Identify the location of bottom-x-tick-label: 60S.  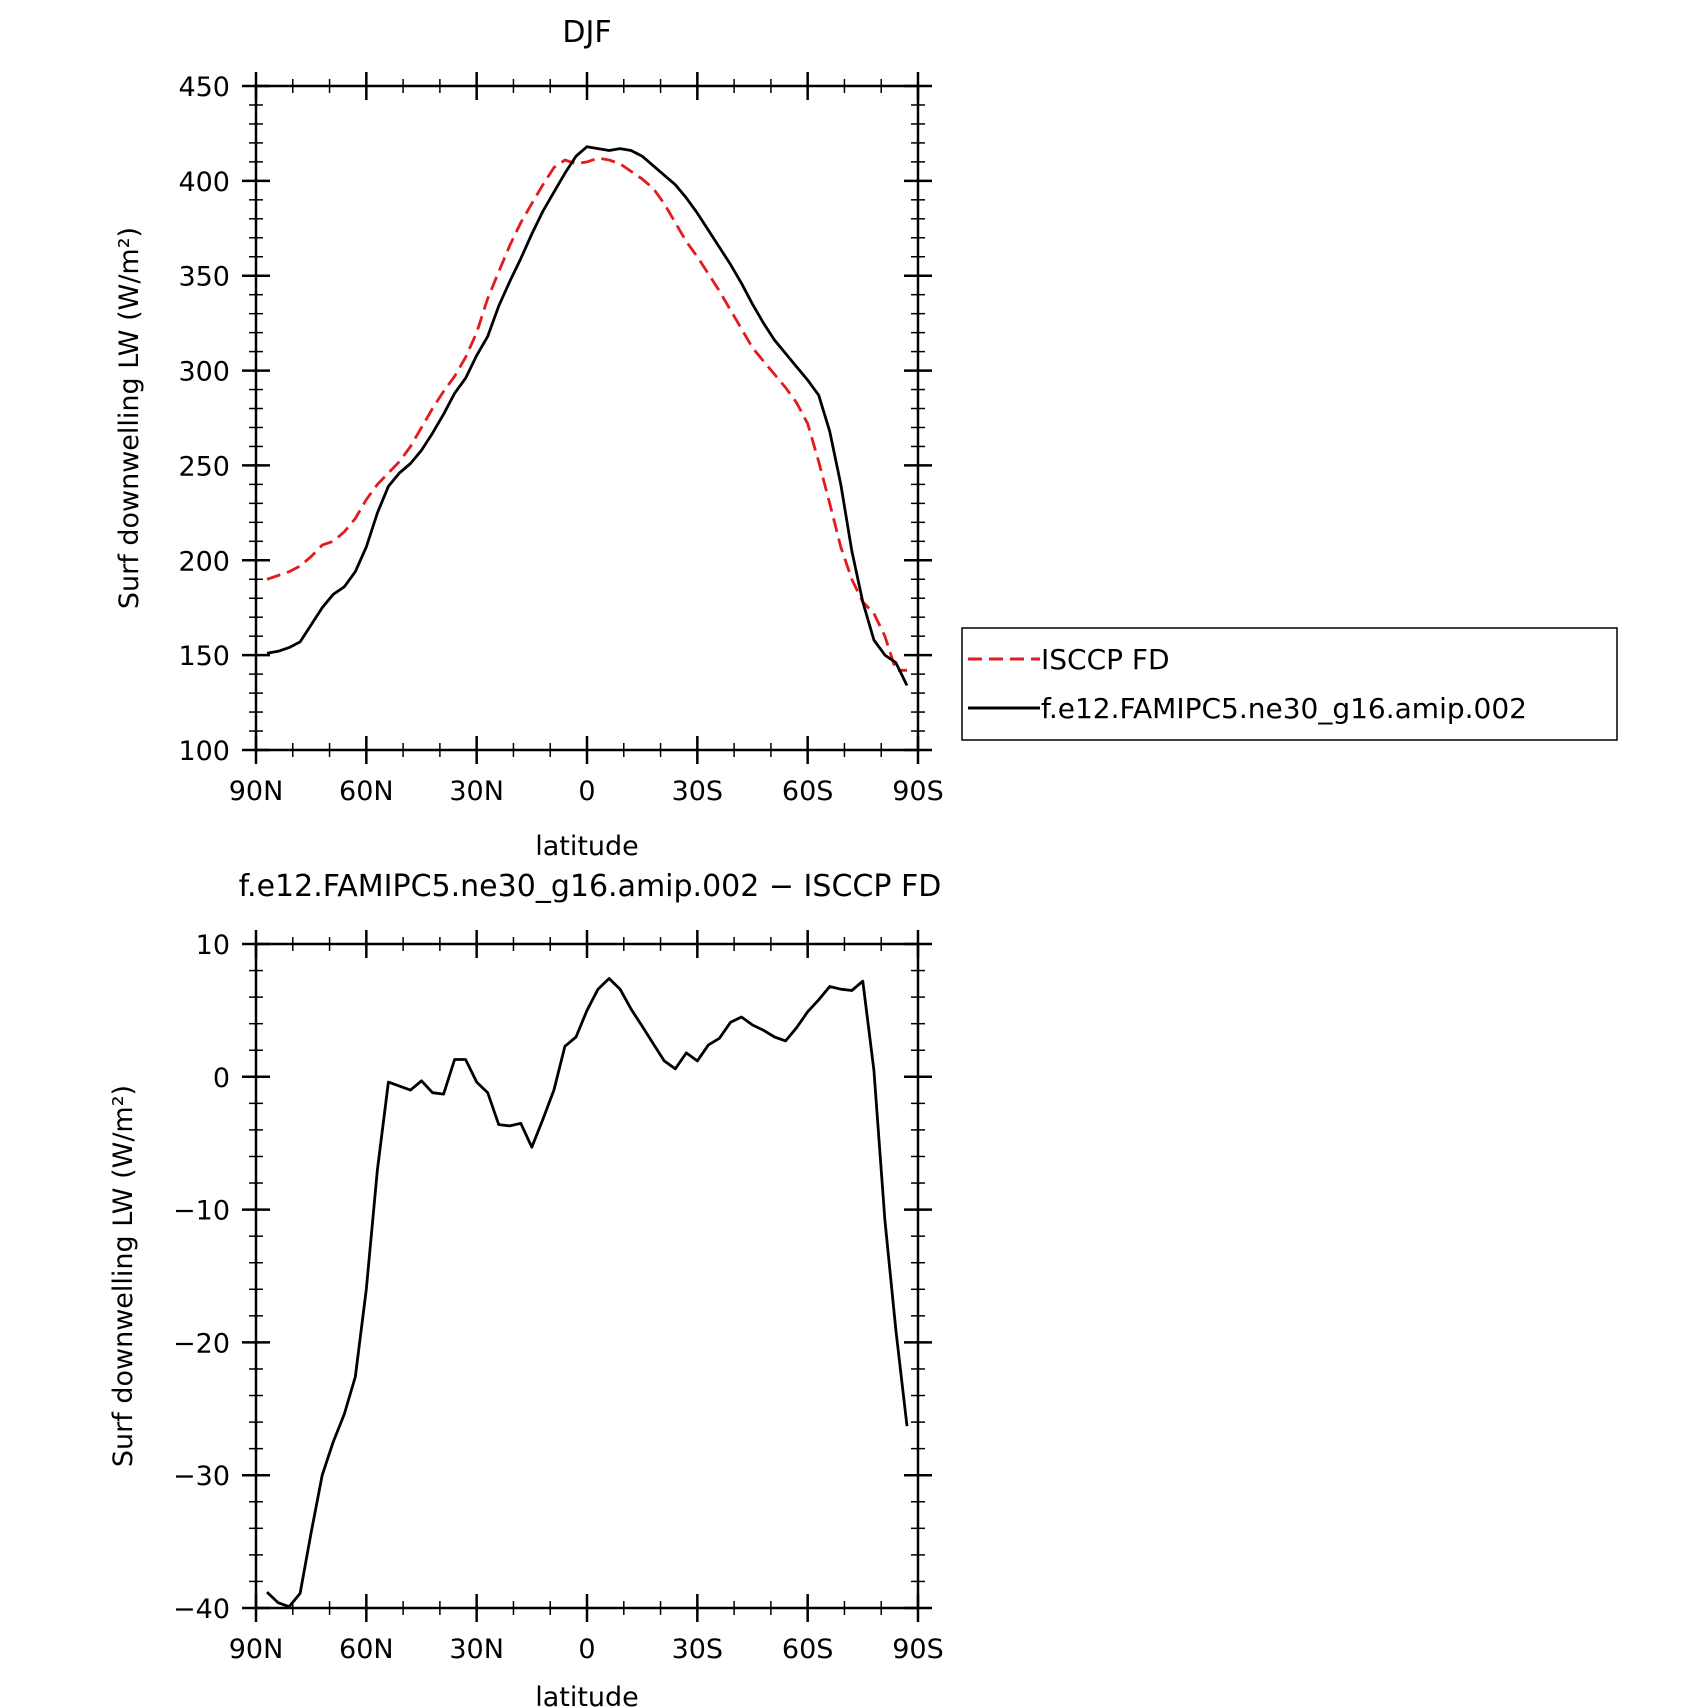
(808, 1649).